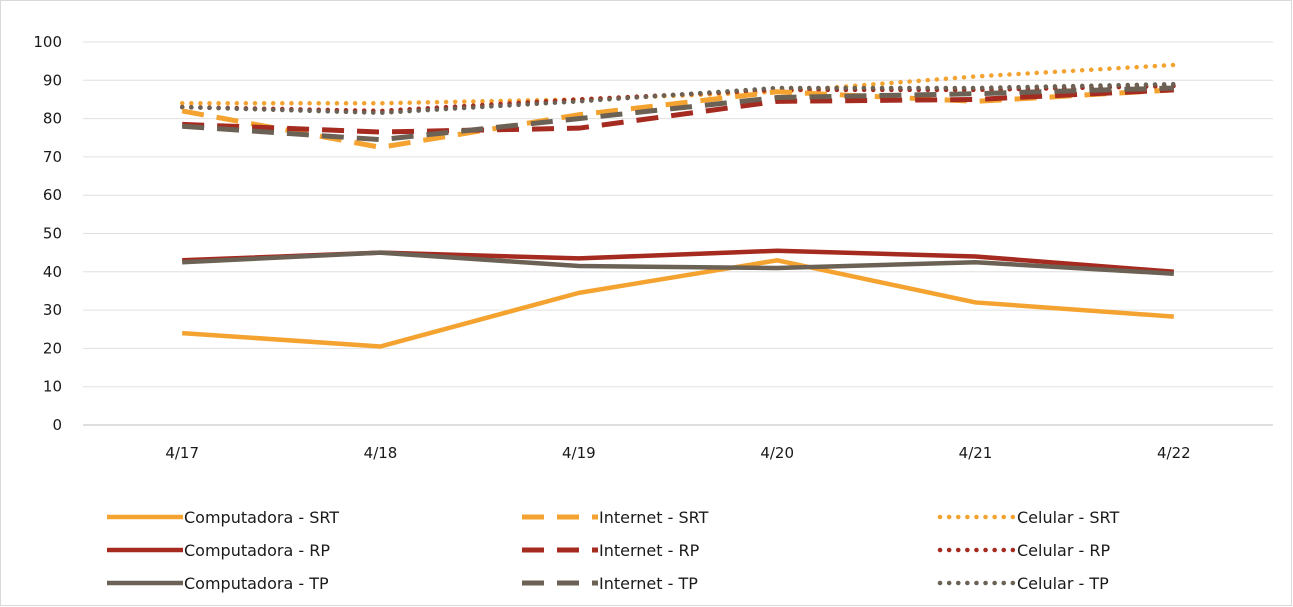 This screenshot has width=1293, height=607. I want to click on legend-label: Computadora - RP, so click(257, 550).